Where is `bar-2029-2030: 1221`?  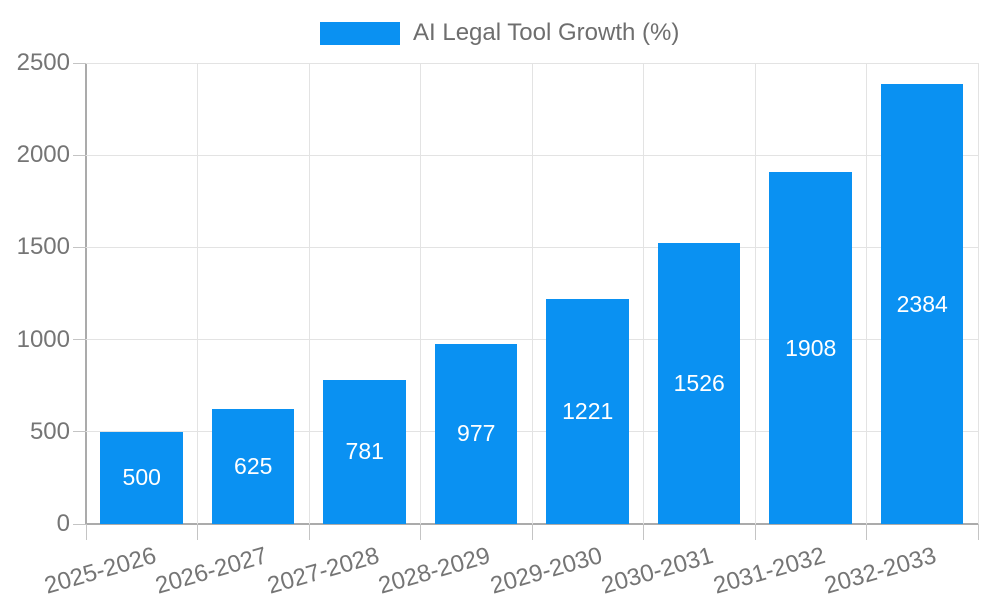 bar-2029-2030: 1221 is located at coordinates (587, 411).